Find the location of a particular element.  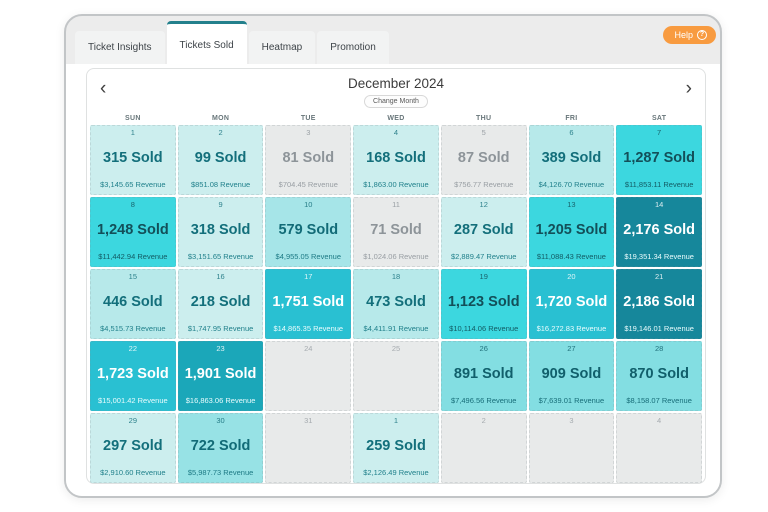

tab-ticket-insights: Ticket Insights is located at coordinates (120, 47).